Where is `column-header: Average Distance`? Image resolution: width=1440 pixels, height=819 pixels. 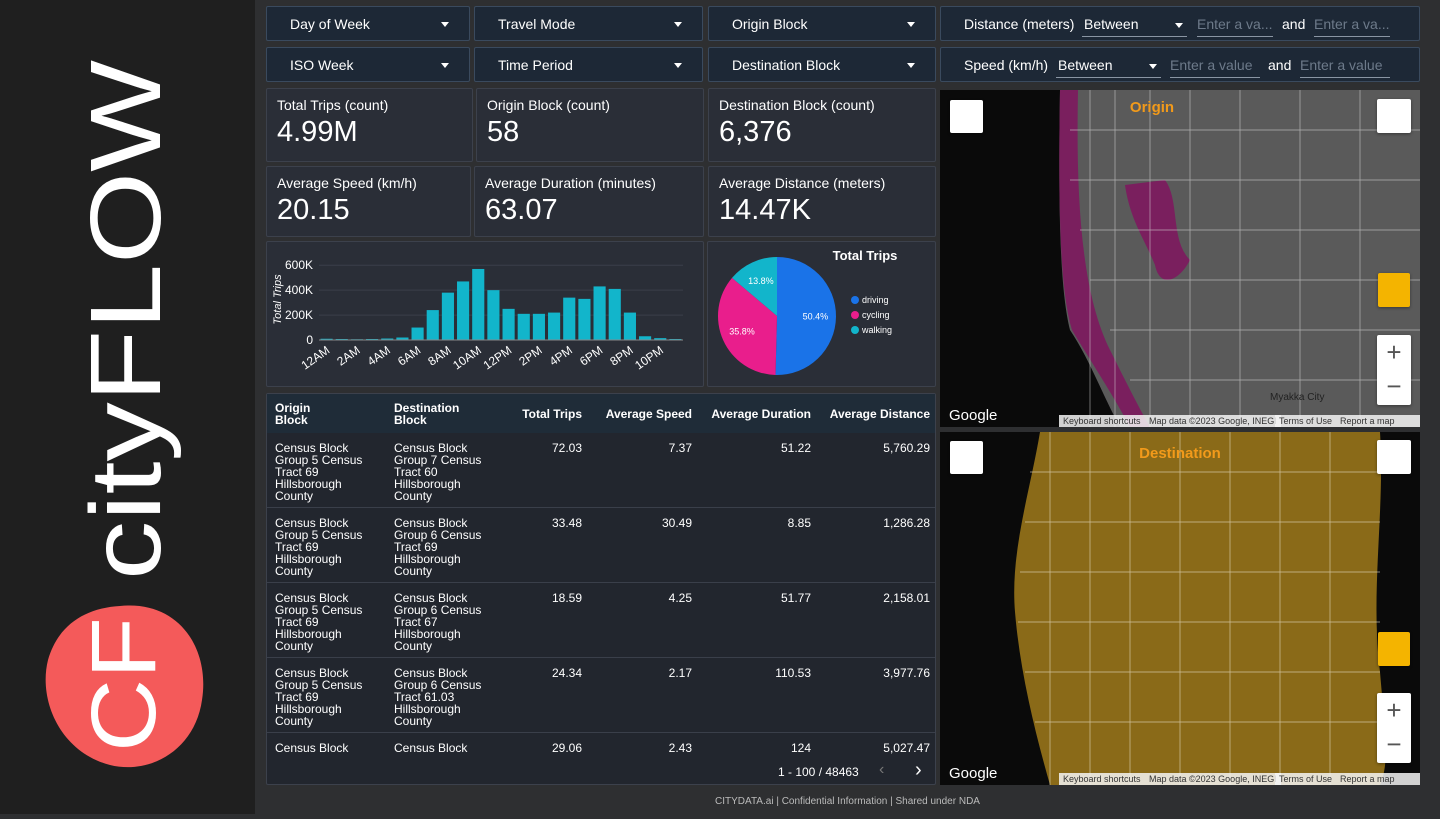
column-header: Average Distance is located at coordinates (875, 414).